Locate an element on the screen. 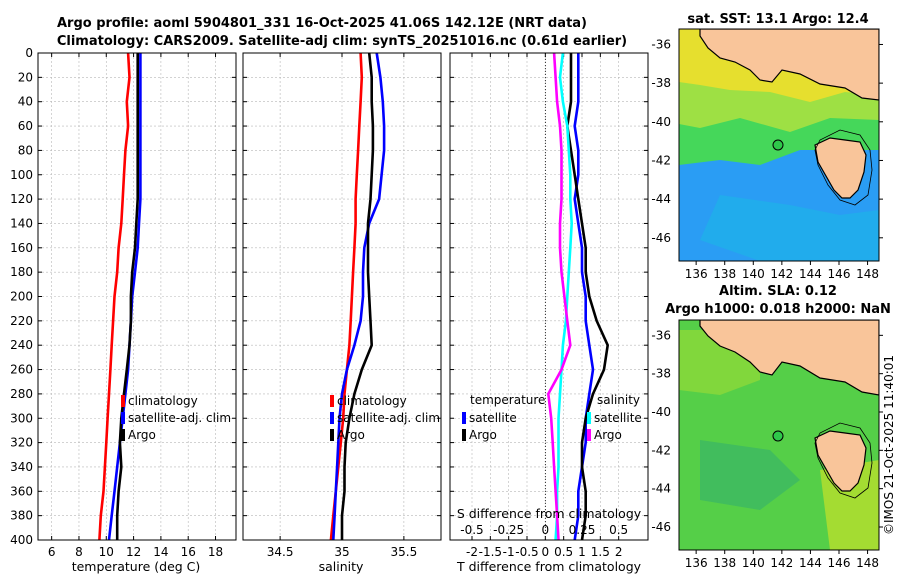  depth-tick-label: 100 is located at coordinates (21, 175).